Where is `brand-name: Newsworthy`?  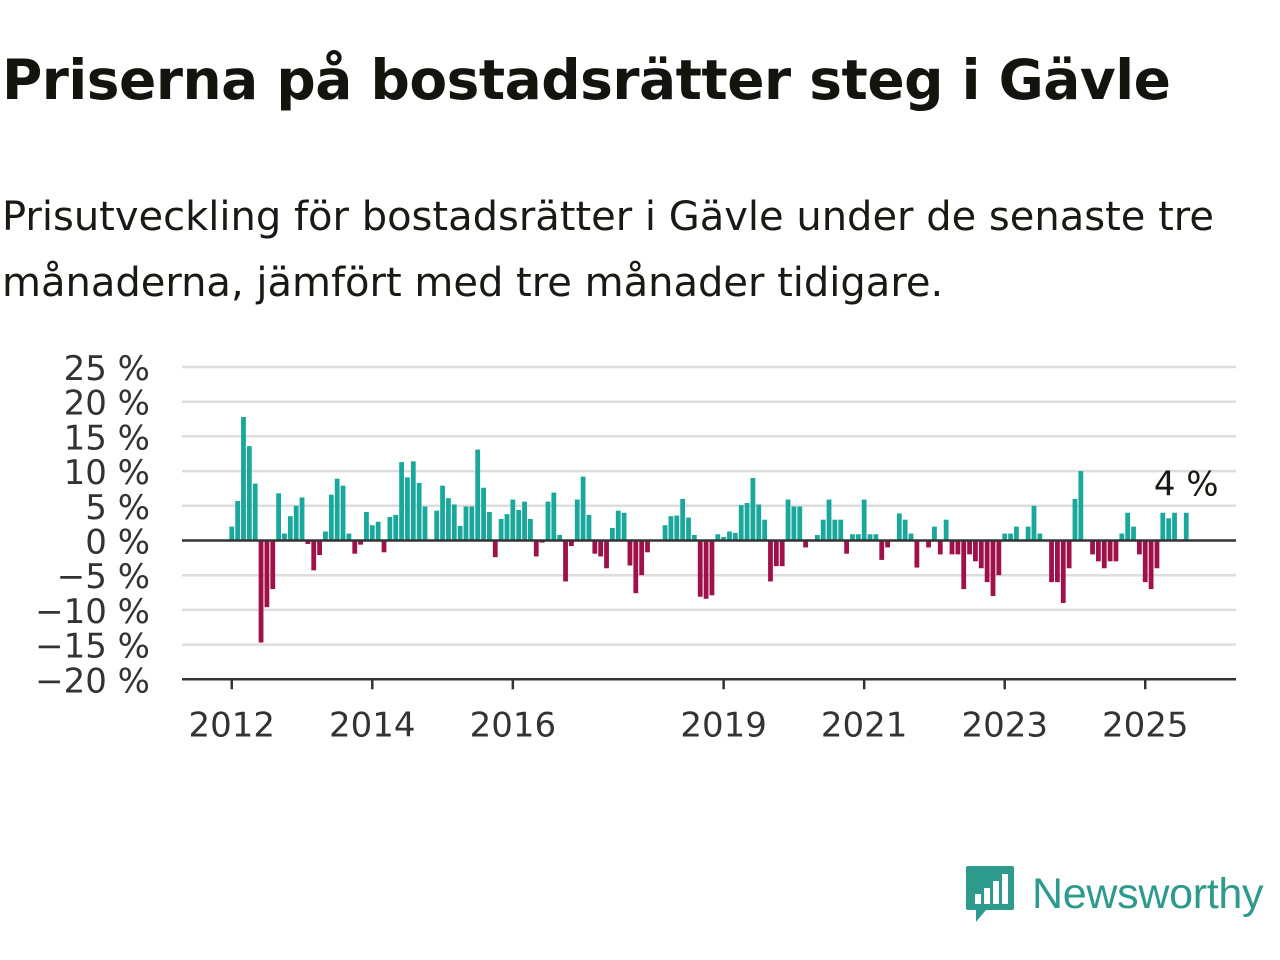
brand-name: Newsworthy is located at coordinates (1148, 894).